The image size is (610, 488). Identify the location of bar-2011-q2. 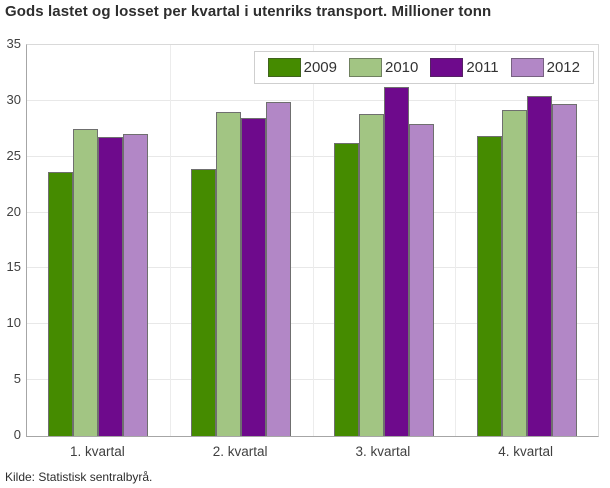
(254, 276).